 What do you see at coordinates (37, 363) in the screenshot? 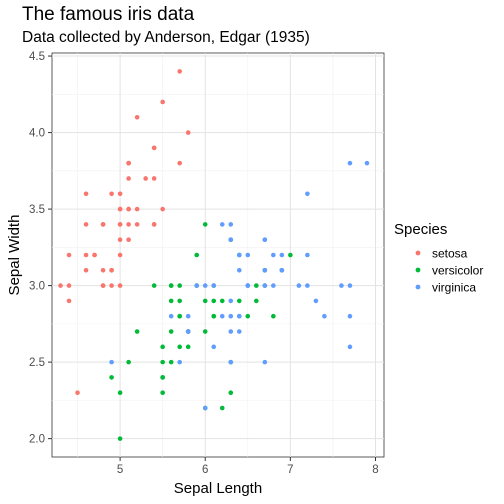
I see `y-tick-label: 2.5` at bounding box center [37, 363].